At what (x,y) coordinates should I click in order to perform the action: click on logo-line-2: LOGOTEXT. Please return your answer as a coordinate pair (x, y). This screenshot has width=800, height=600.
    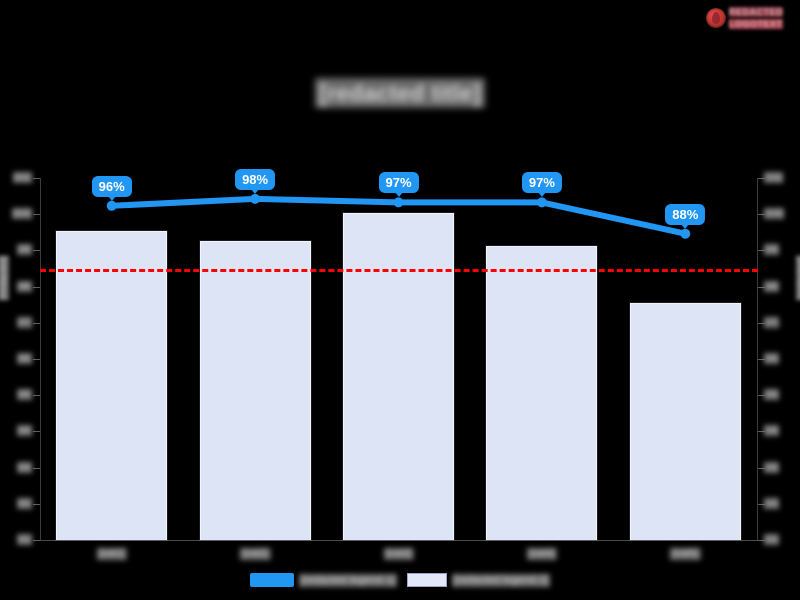
    Looking at the image, I should click on (756, 24).